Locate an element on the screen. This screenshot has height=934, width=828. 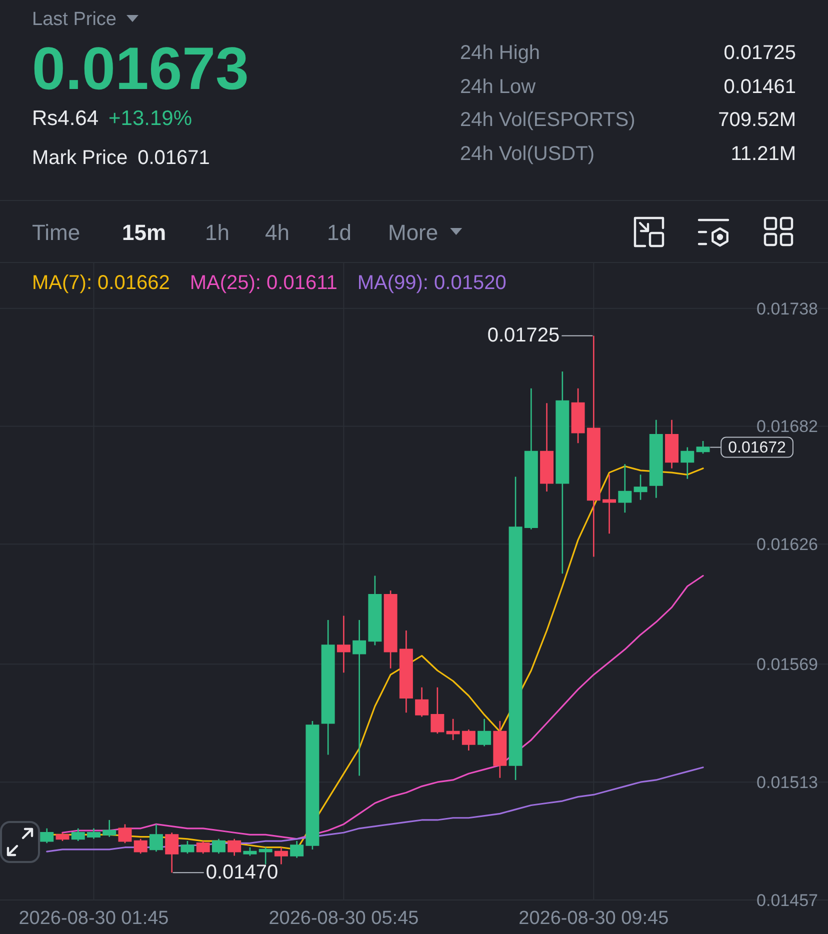
text: Rs4.64 is located at coordinates (65, 118).